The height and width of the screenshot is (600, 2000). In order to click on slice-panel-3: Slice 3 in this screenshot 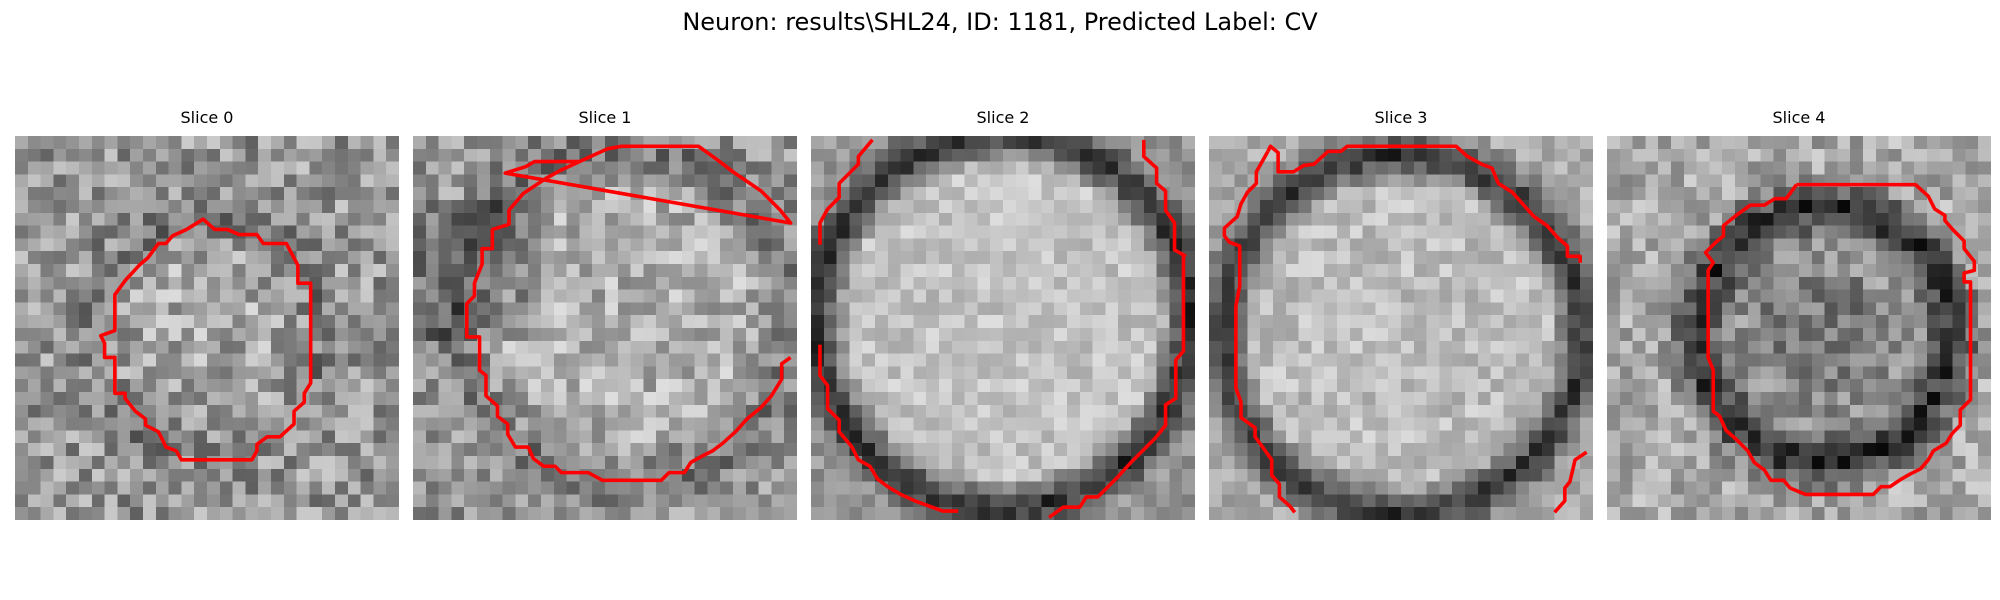, I will do `click(1401, 314)`.